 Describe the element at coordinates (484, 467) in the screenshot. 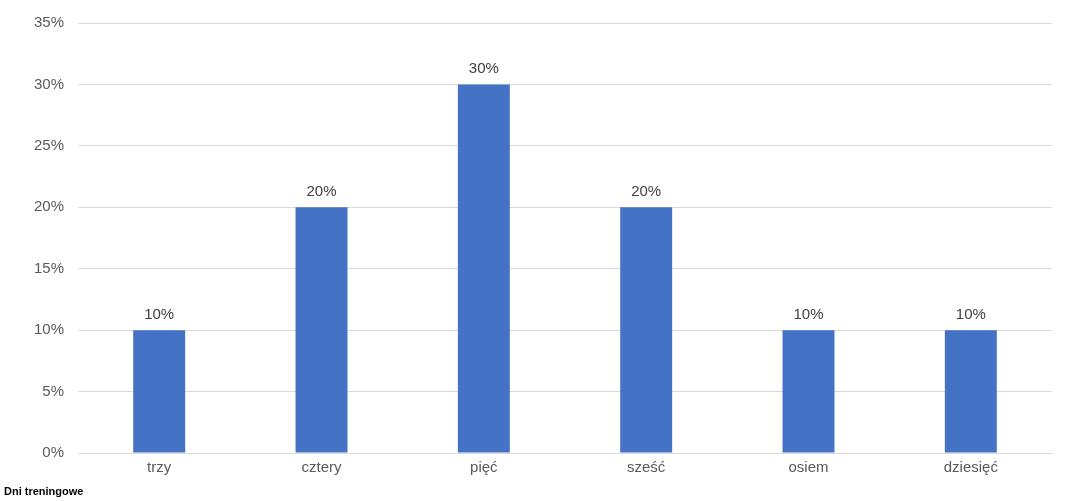

I see `x-tick-label: pięć` at that location.